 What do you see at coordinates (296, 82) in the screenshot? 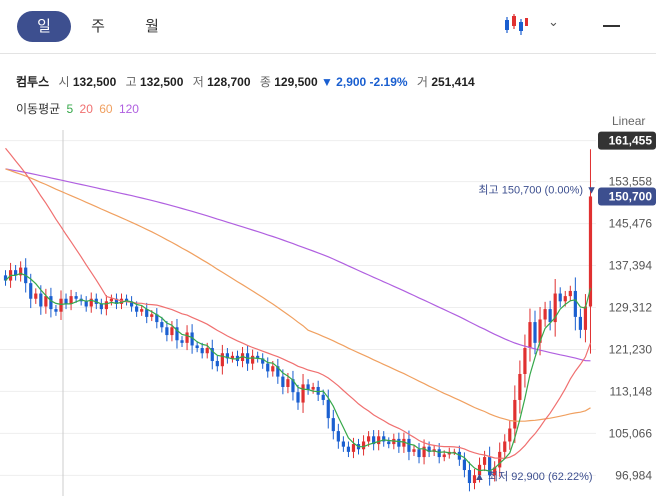
I see `close-value: 129,500` at bounding box center [296, 82].